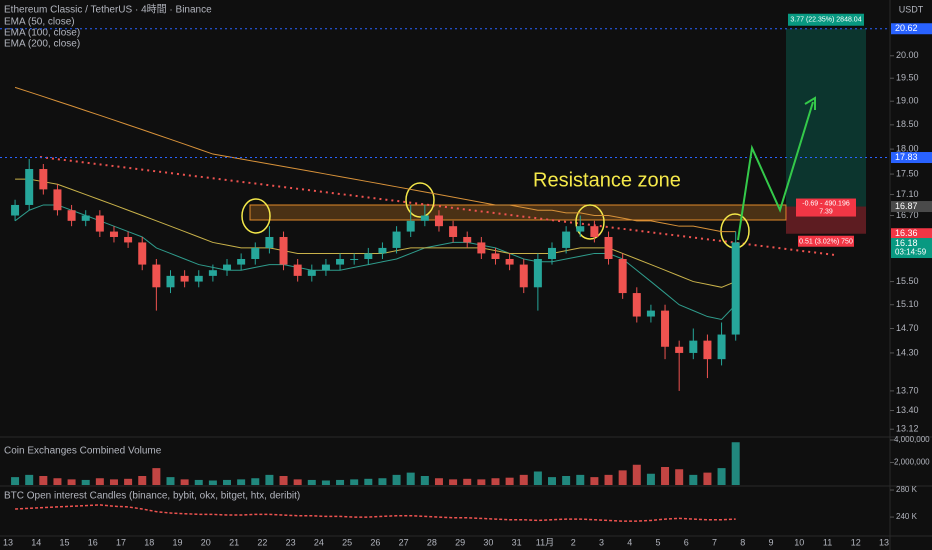 The height and width of the screenshot is (550, 932). Describe the element at coordinates (826, 203) in the screenshot. I see `position-entry-label: -0.69 - 490.196` at that location.